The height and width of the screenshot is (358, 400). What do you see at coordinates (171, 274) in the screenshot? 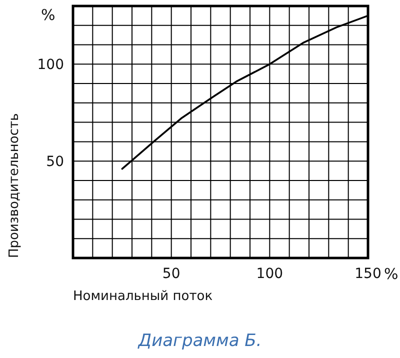
I see `x-tick-label: 50` at bounding box center [171, 274].